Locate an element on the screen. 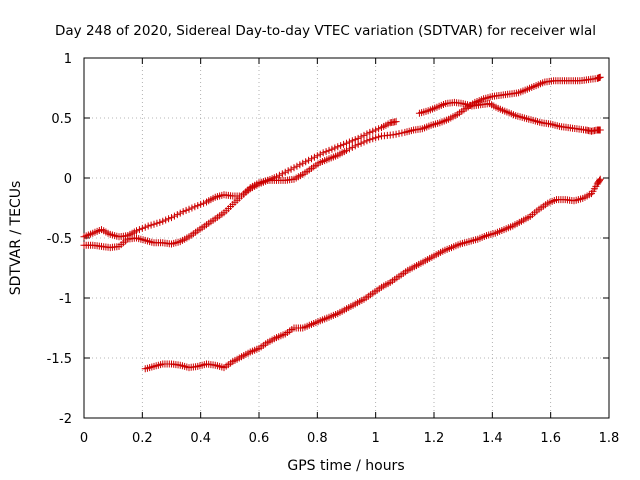 The height and width of the screenshot is (480, 640). x-tick-label: 1 is located at coordinates (376, 438).